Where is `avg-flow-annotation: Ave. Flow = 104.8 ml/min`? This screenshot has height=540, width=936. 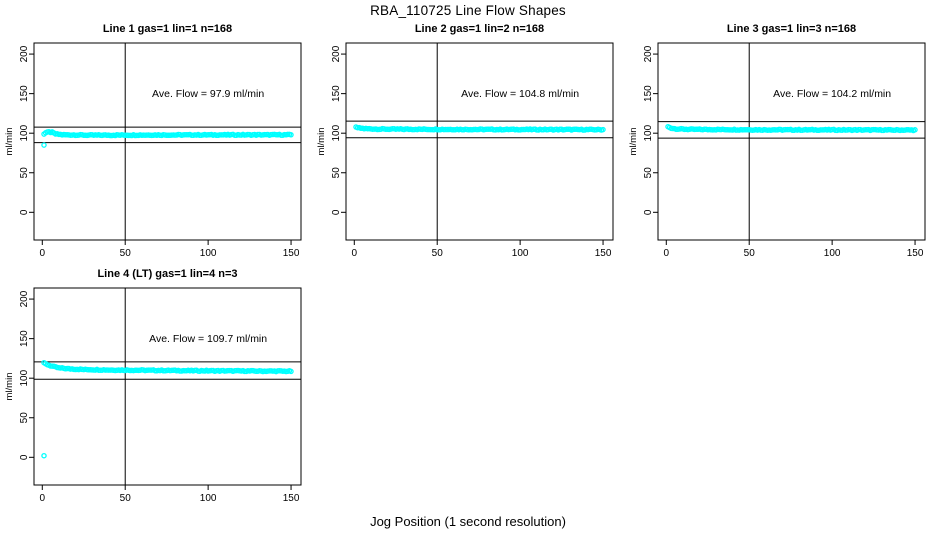
avg-flow-annotation: Ave. Flow = 104.8 ml/min is located at coordinates (520, 94).